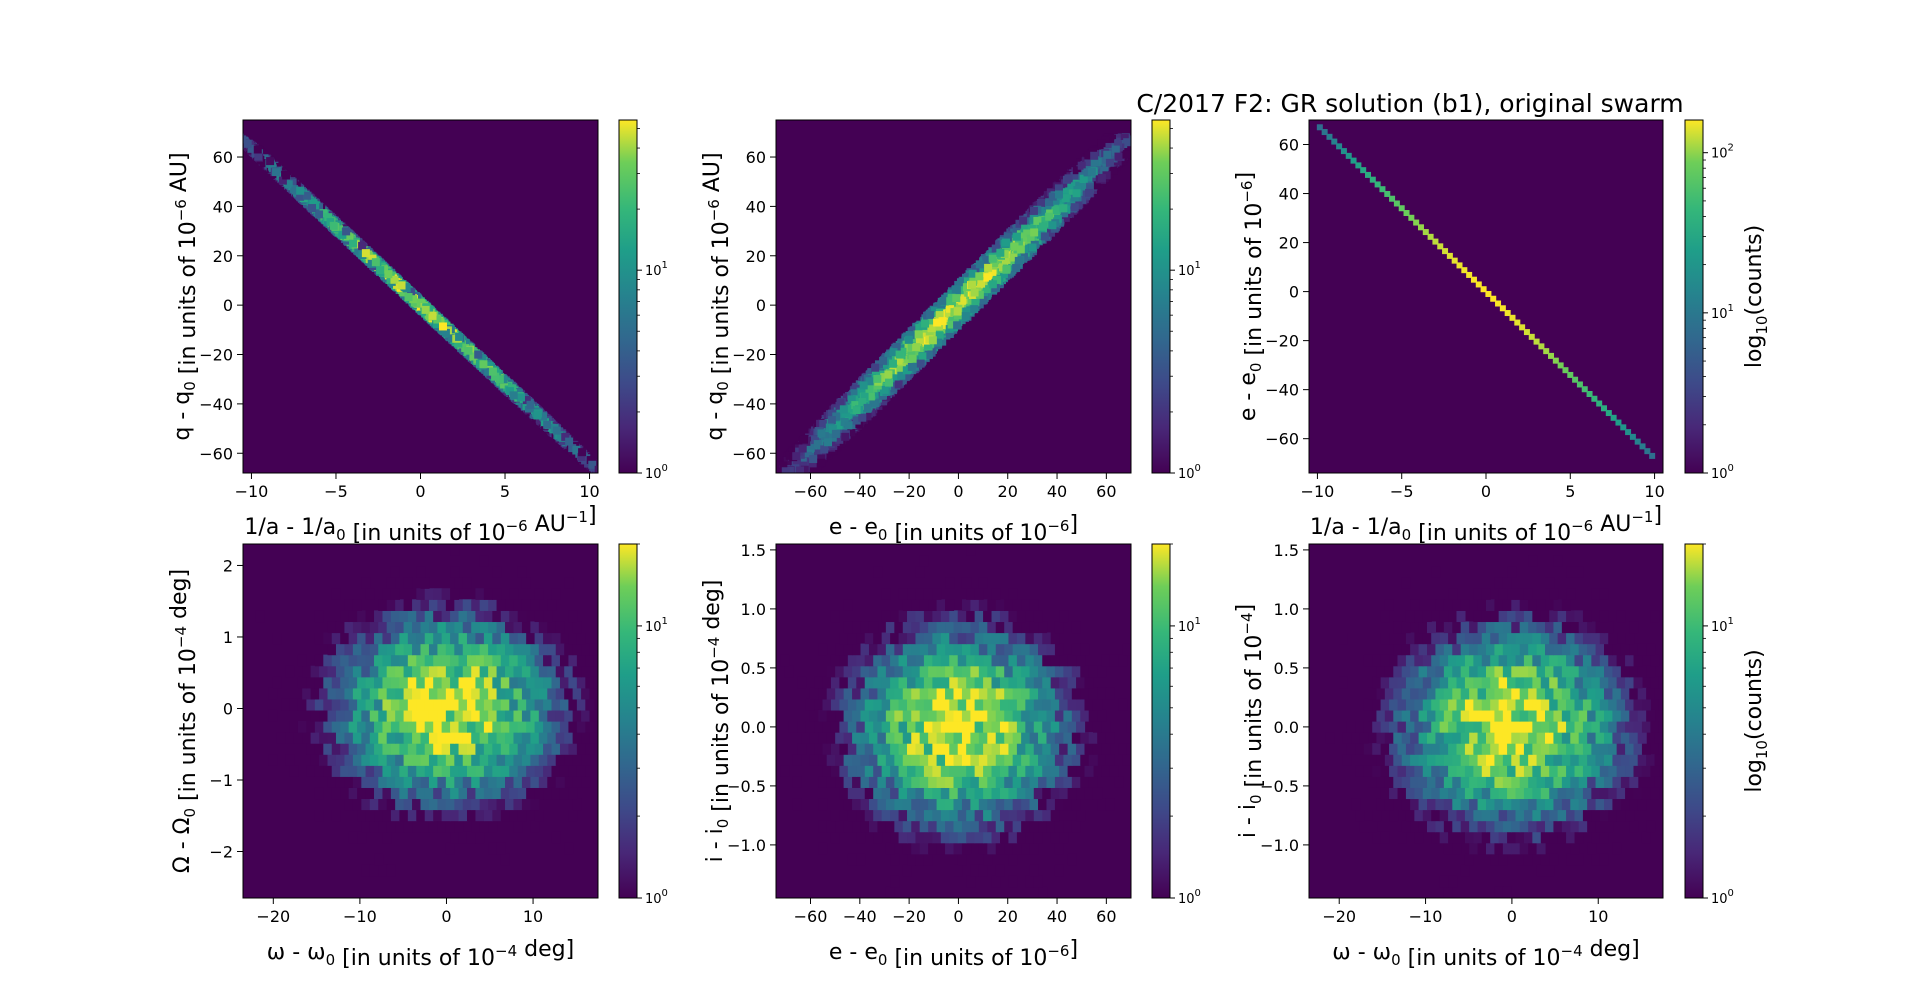 This screenshot has height=994, width=1920. I want to click on colorbar-tick-label: 10¹, so click(656, 269).